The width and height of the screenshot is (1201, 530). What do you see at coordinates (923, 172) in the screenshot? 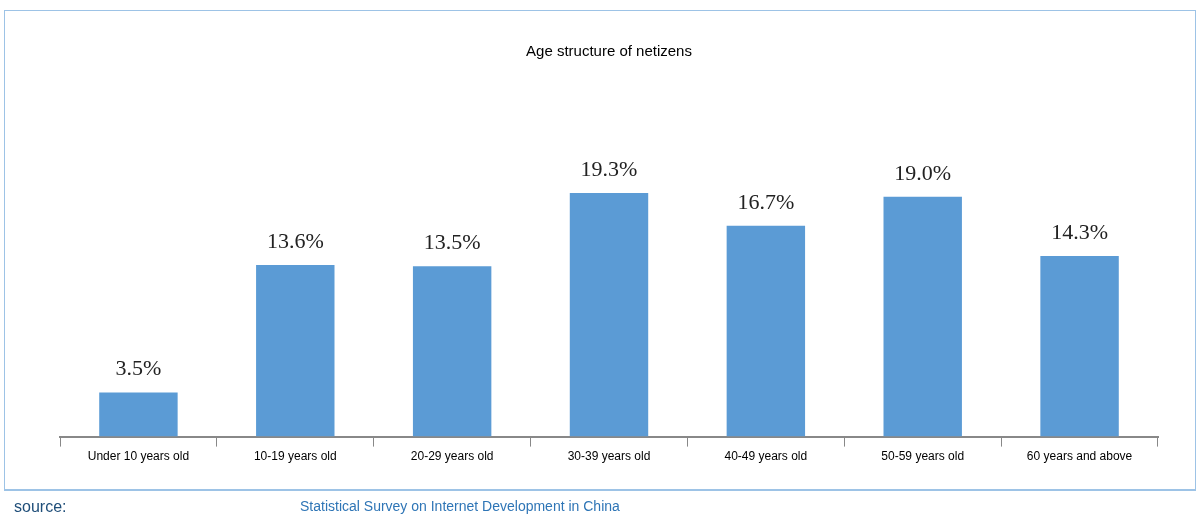
I see `data-label: 19.0%` at bounding box center [923, 172].